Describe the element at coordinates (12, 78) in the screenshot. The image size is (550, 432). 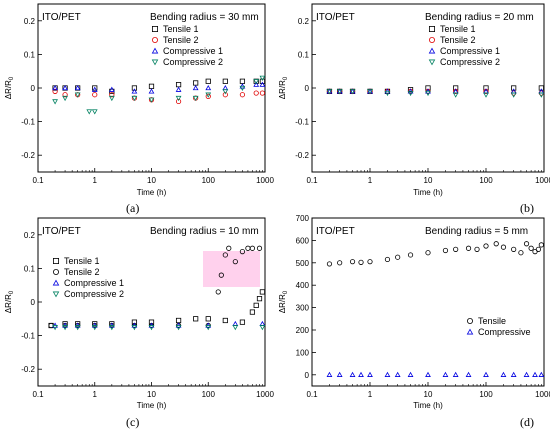
I see `panel-a-ylabel-sub: 0` at that location.